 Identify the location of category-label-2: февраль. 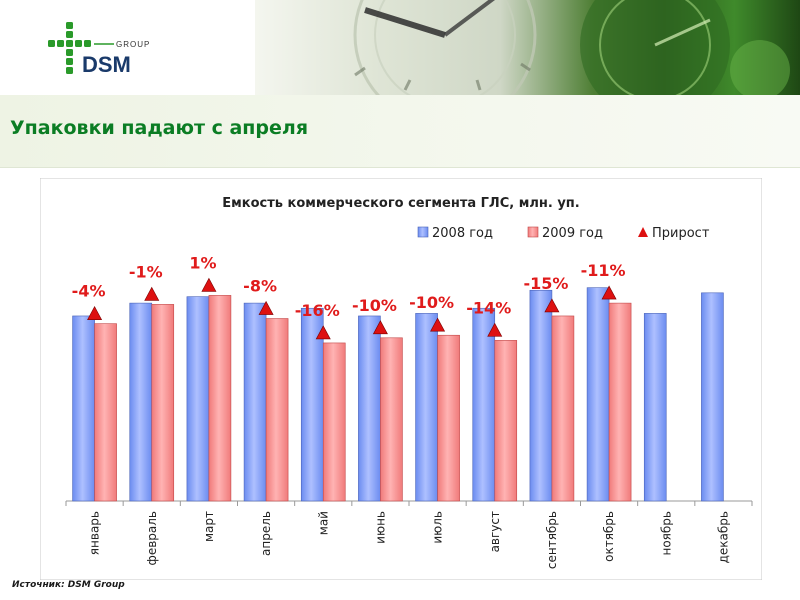
(152, 538).